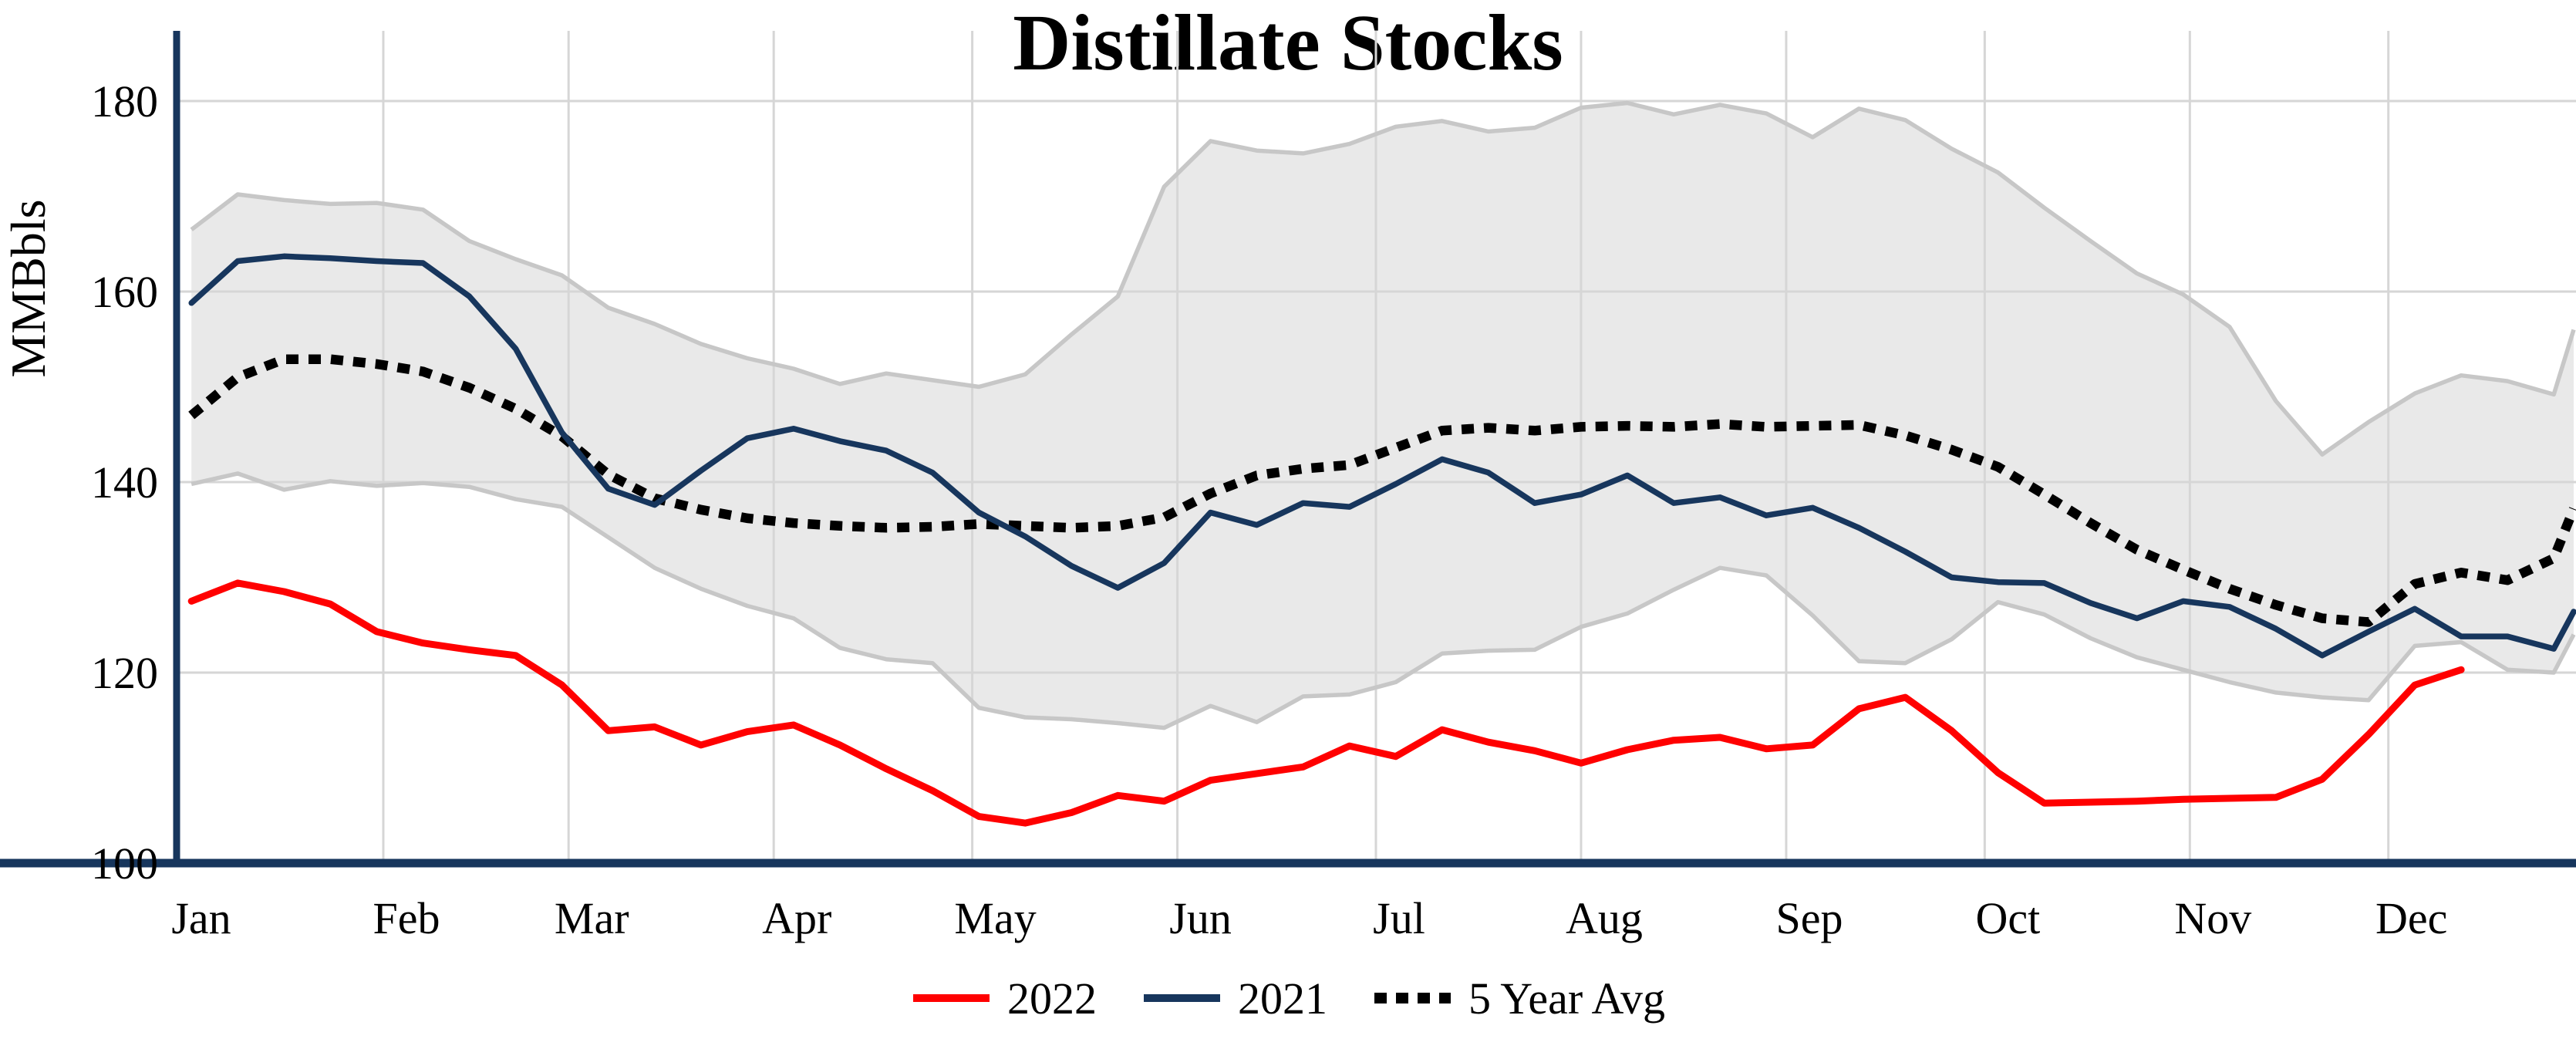 Image resolution: width=2576 pixels, height=1049 pixels. I want to click on x-tick-label-Mar: Mar, so click(592, 918).